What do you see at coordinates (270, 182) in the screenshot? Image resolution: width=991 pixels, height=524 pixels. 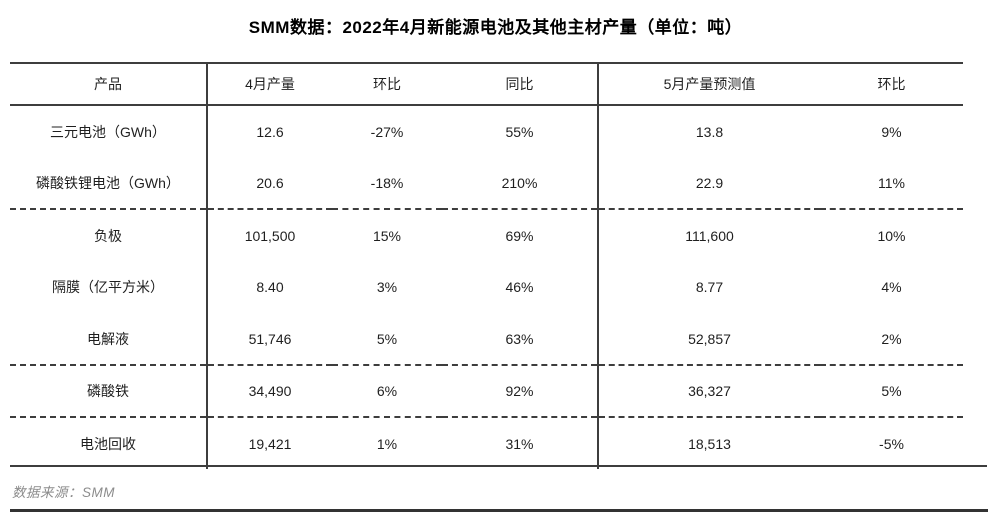 I see `cell-april-output: 20.6` at bounding box center [270, 182].